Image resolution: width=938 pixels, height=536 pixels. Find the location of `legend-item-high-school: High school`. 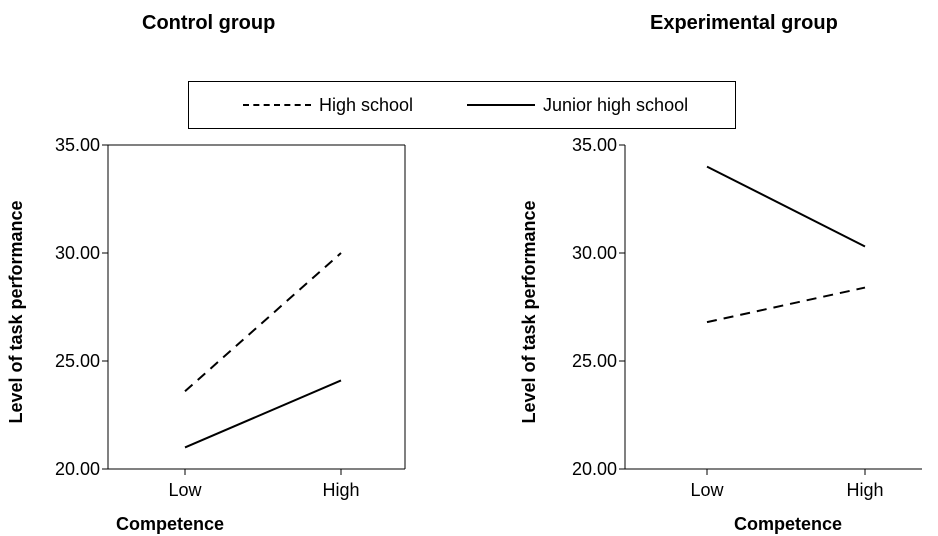

legend-item-high-school: High school is located at coordinates (328, 105).